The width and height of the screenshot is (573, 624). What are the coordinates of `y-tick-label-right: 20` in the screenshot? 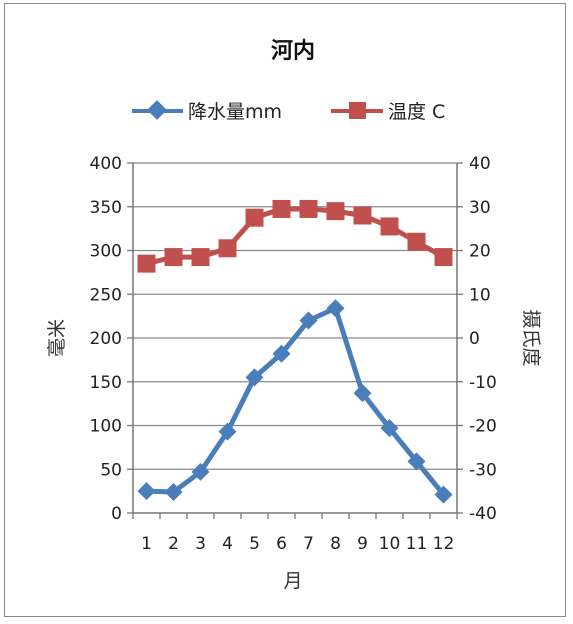 It's located at (480, 252).